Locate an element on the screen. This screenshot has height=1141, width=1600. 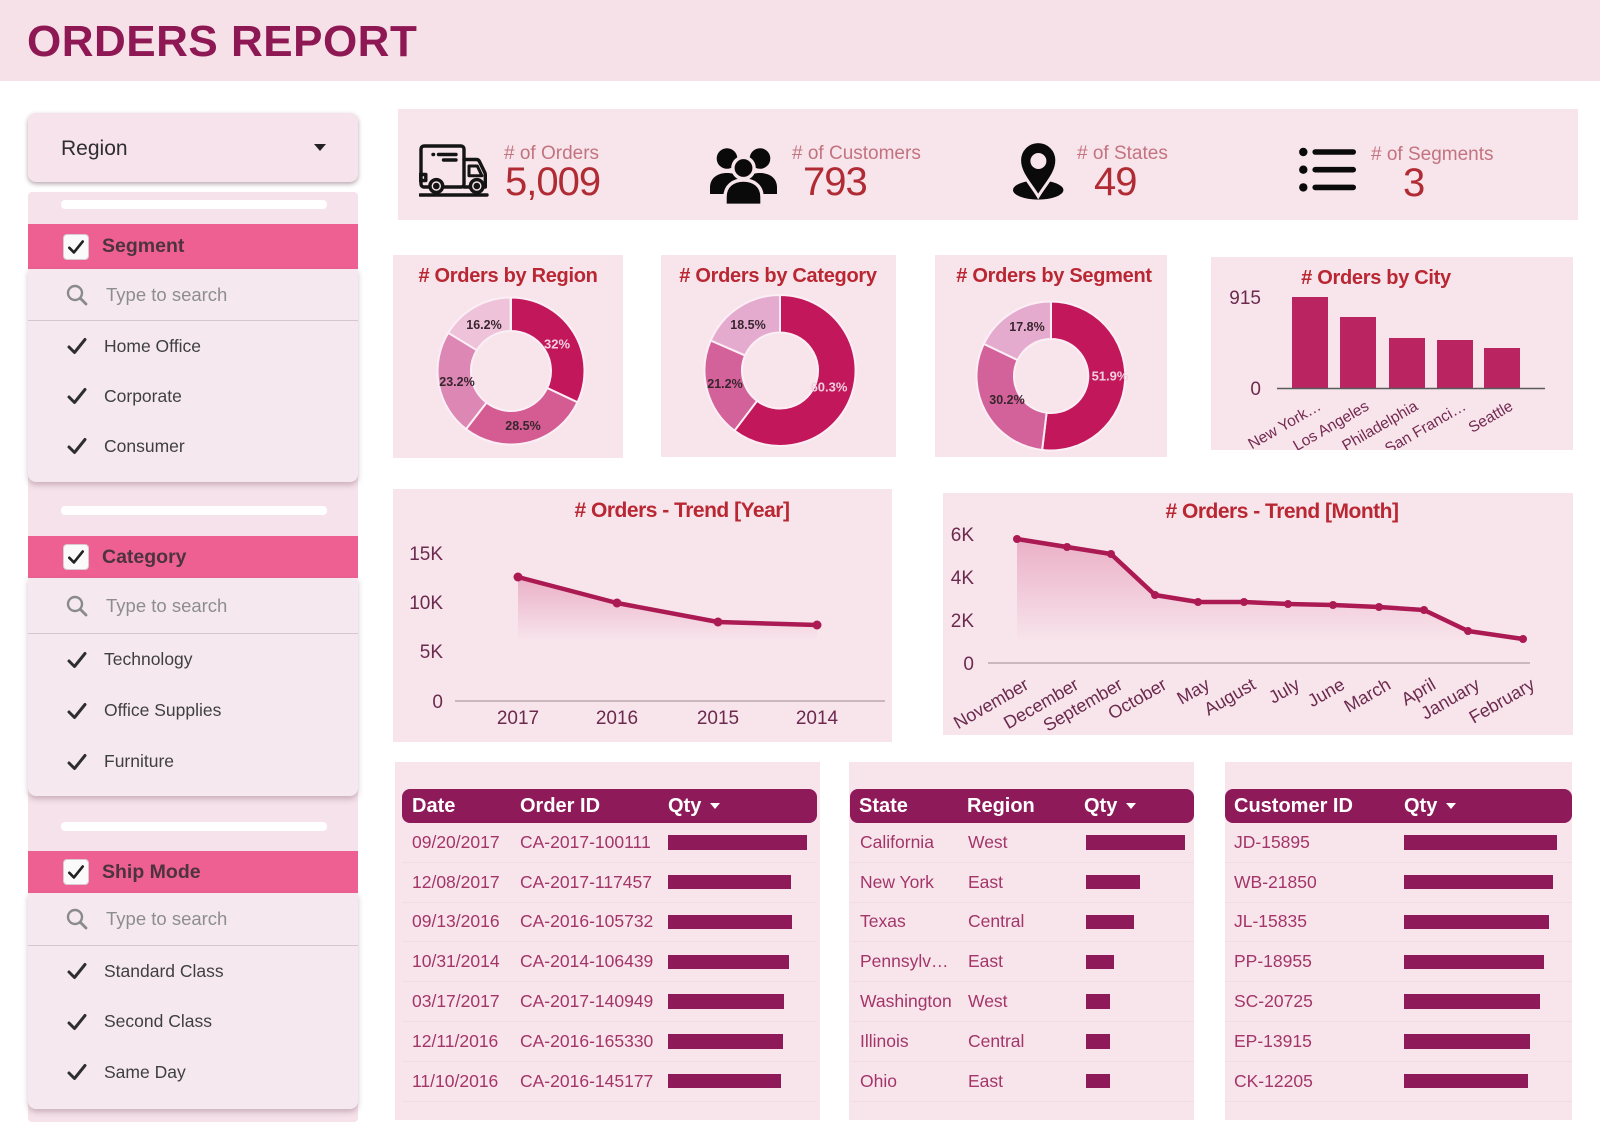
svg-text: 10K is located at coordinates (426, 603).